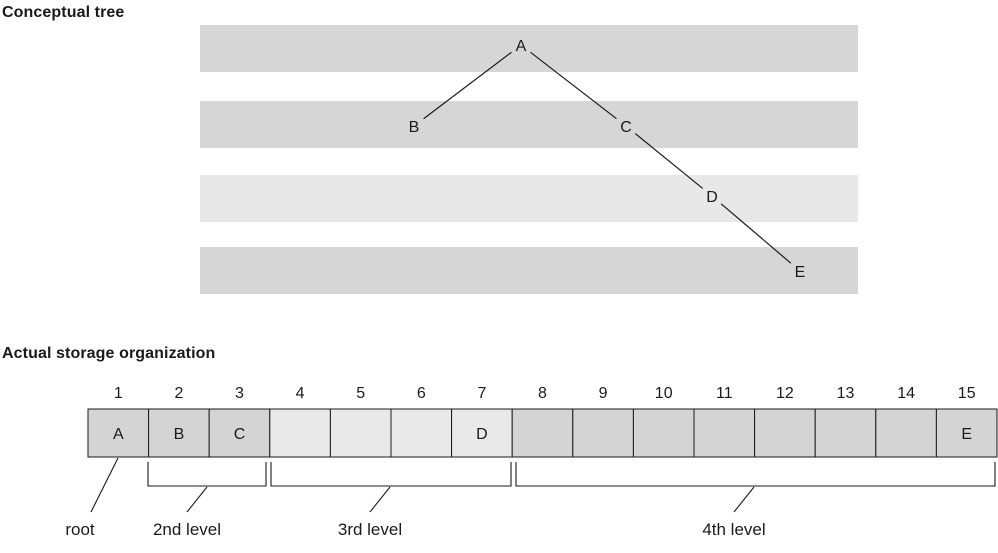 This screenshot has height=553, width=998. Describe the element at coordinates (724, 393) in the screenshot. I see `storage-cell-index-11: 11` at that location.